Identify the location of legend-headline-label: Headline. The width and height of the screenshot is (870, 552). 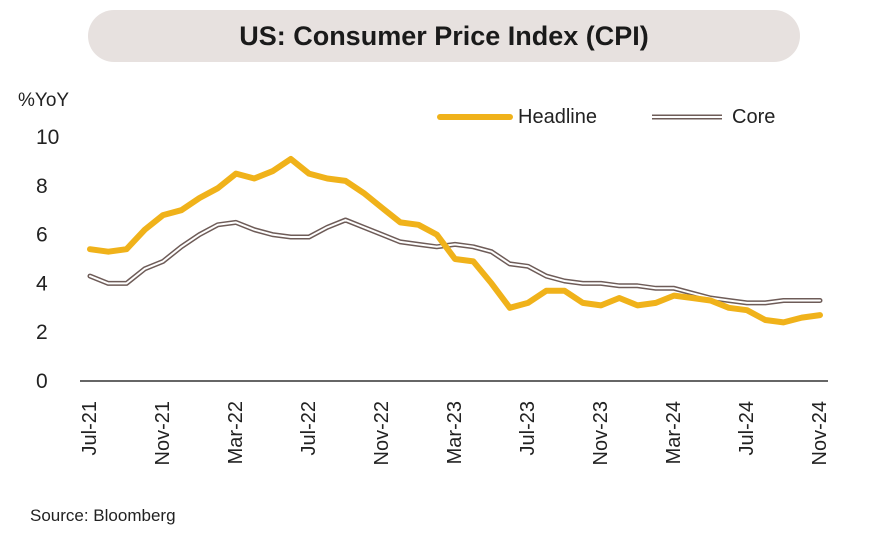
(557, 117).